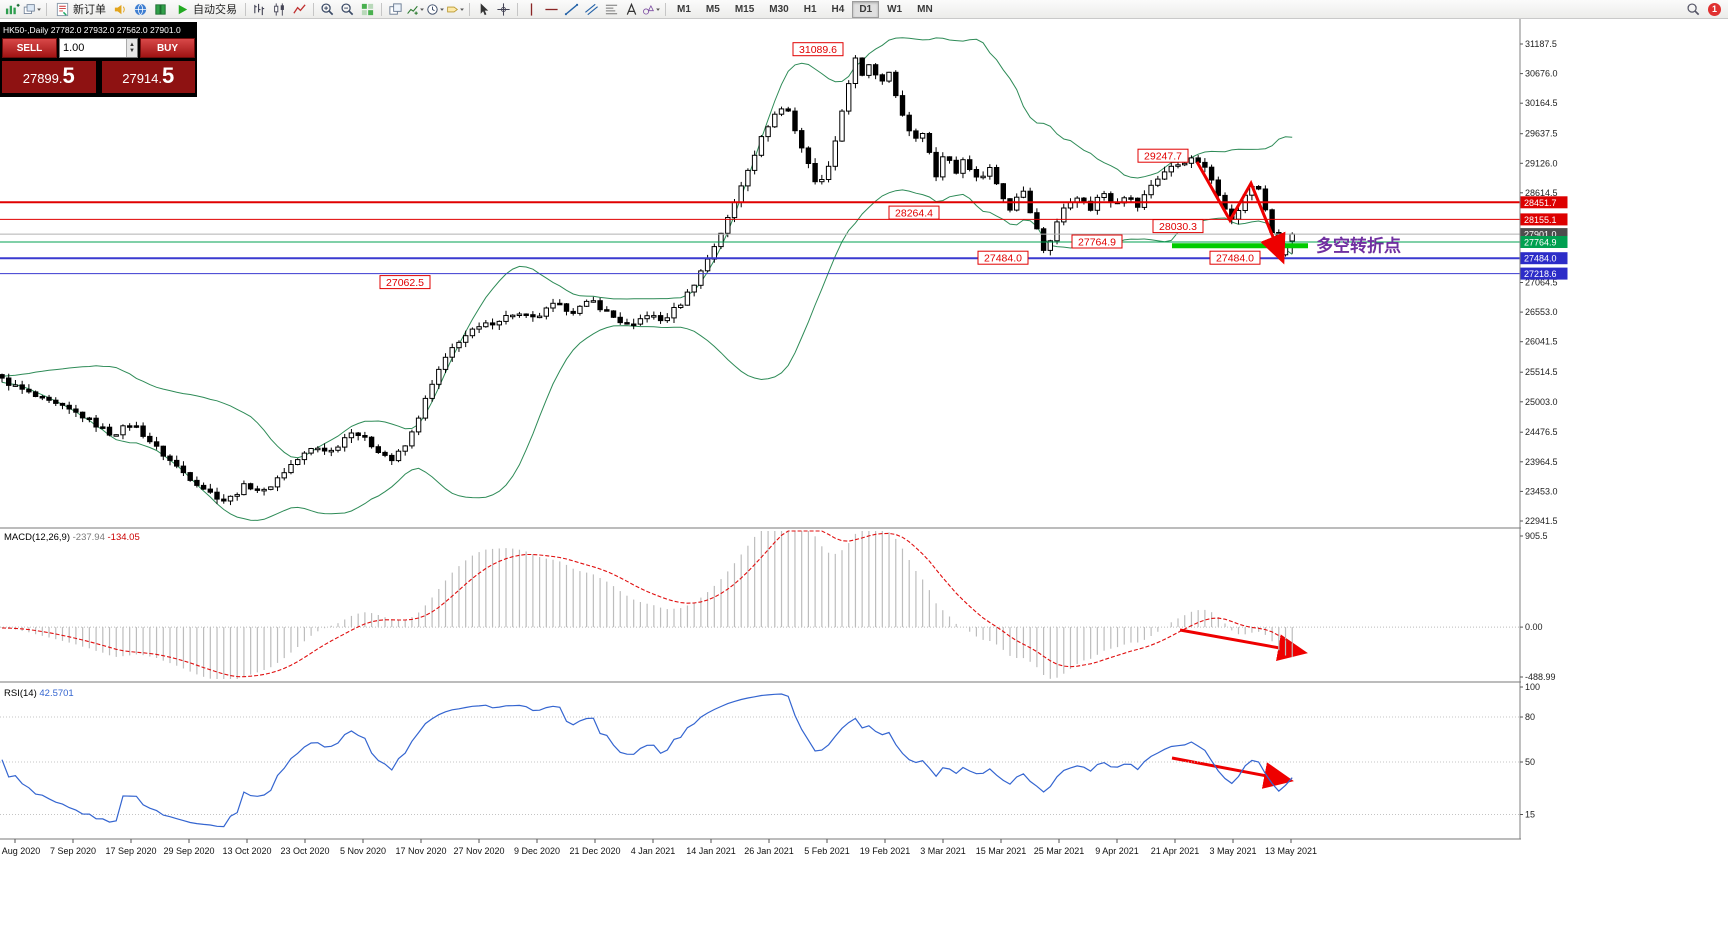  I want to click on timeframe-m30: M30, so click(779, 9).